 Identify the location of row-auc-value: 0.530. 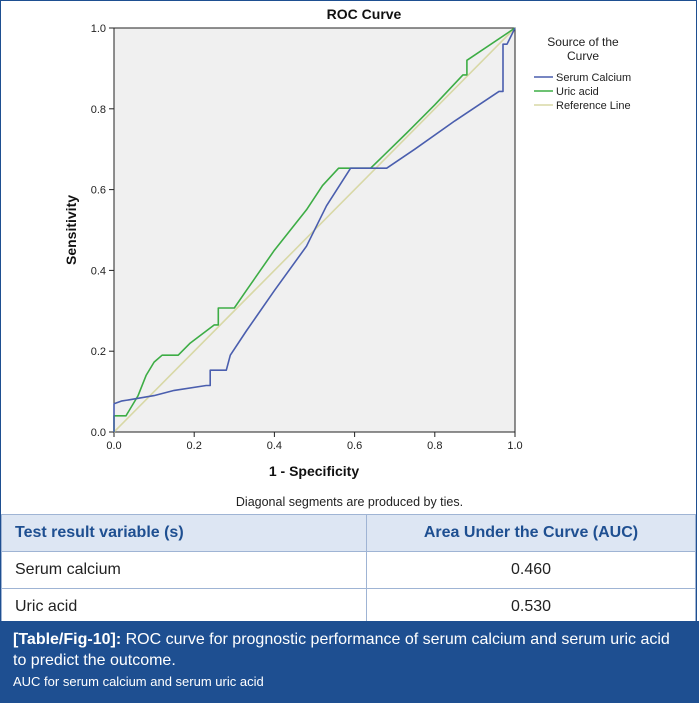
(531, 607).